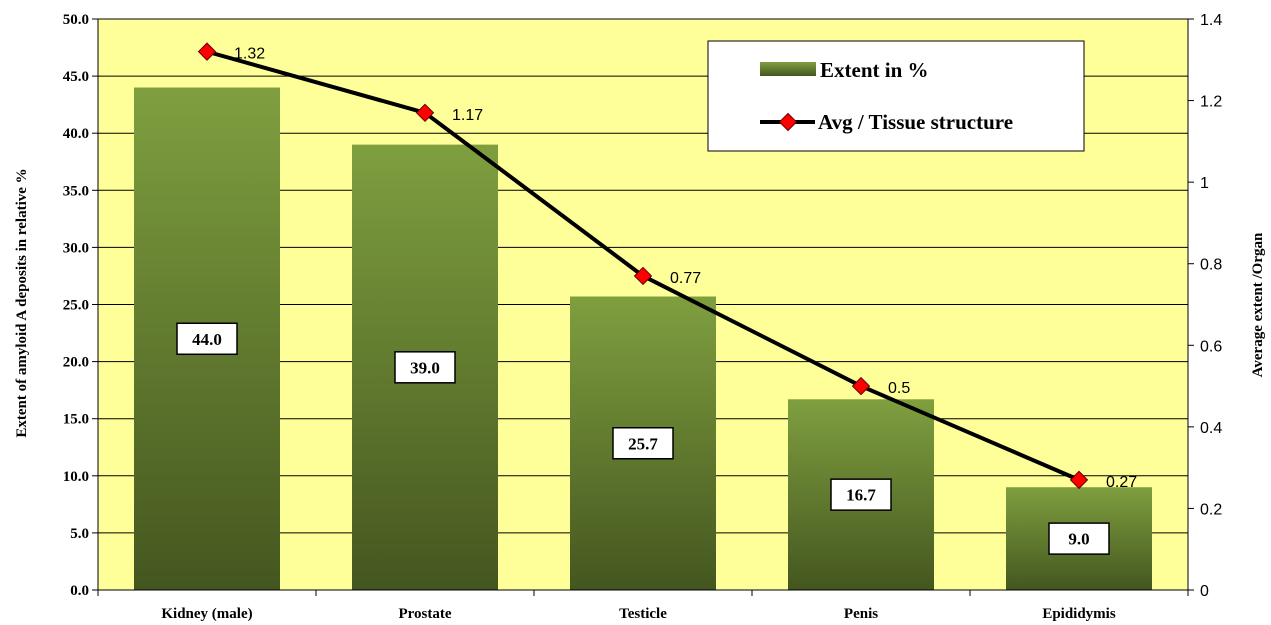 Image resolution: width=1271 pixels, height=625 pixels. I want to click on x-tick-label: Kidney (male), so click(206, 614).